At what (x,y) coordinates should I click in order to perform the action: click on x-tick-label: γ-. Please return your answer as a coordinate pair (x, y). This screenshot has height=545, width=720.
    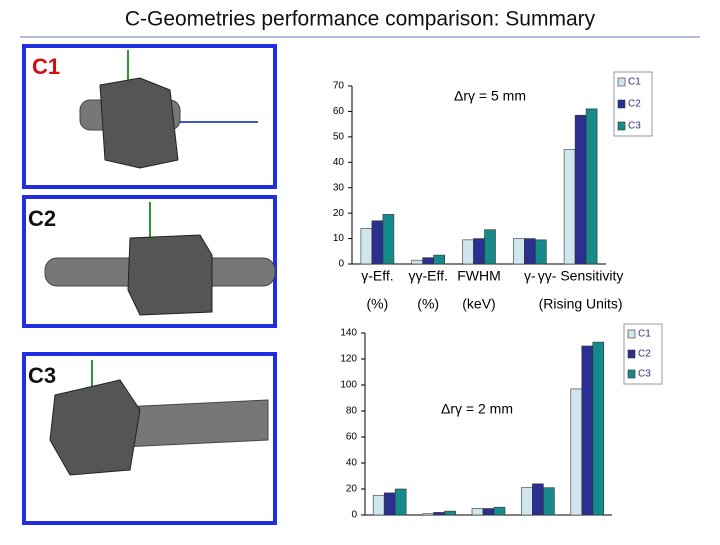
    Looking at the image, I should click on (530, 276).